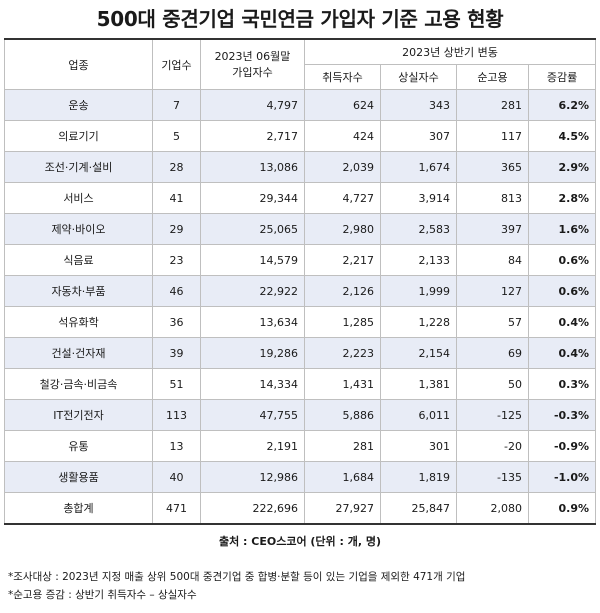 The height and width of the screenshot is (613, 600). What do you see at coordinates (562, 198) in the screenshot?
I see `cell-rate: 2.8%` at bounding box center [562, 198].